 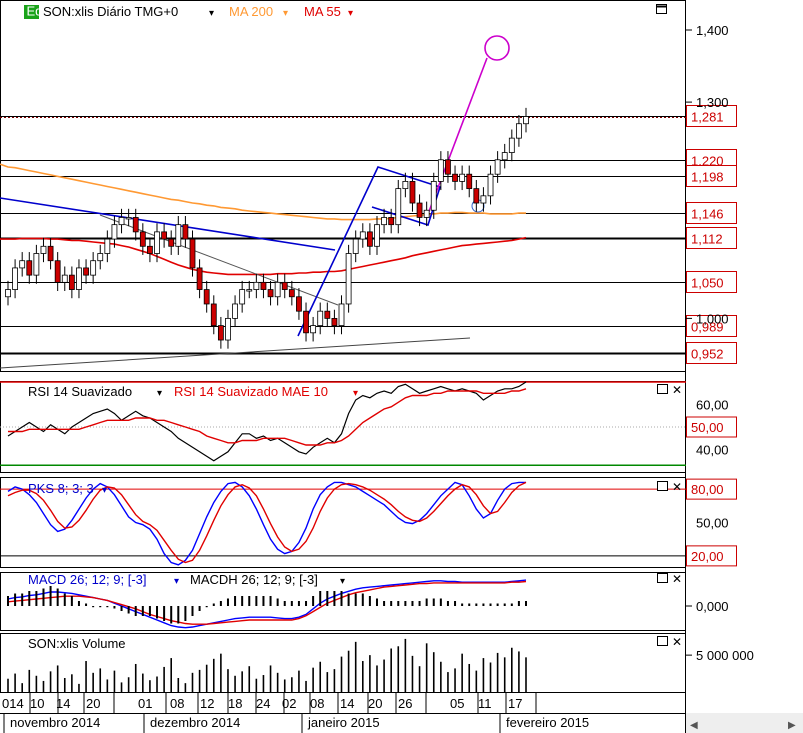 I want to click on rsi-value-box, so click(x=711, y=427).